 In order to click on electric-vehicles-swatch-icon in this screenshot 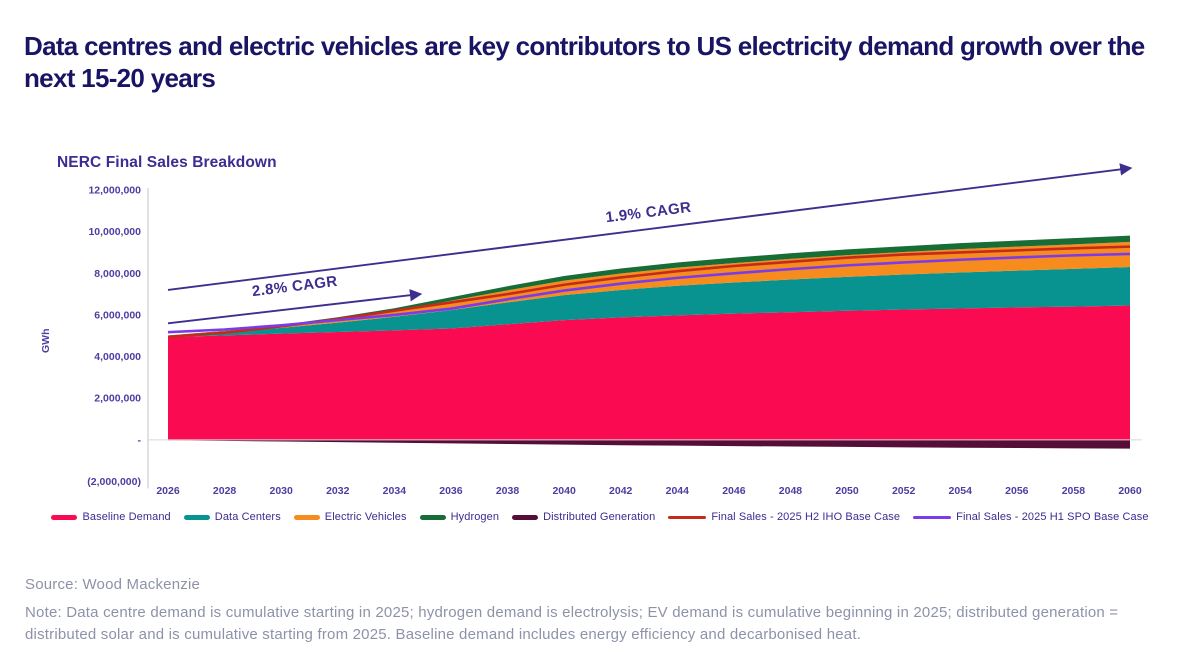, I will do `click(306, 517)`.